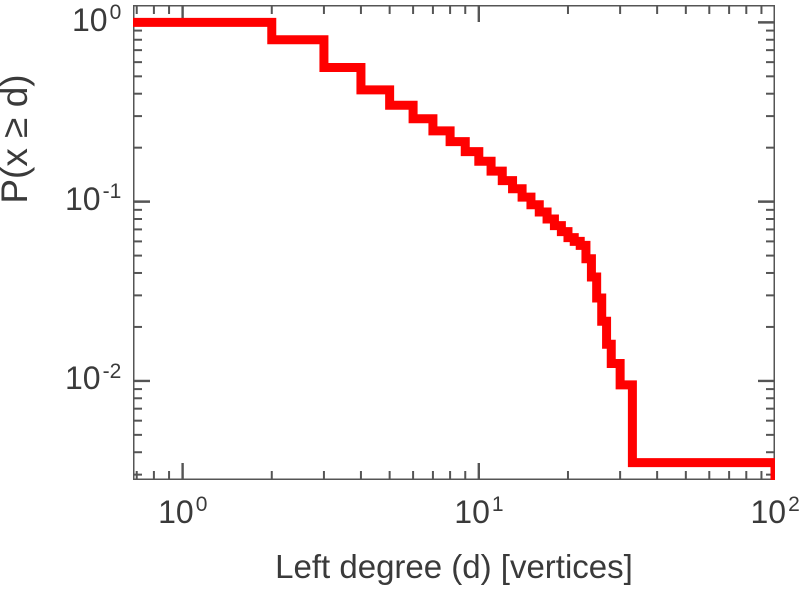 The height and width of the screenshot is (600, 802). Describe the element at coordinates (112, 192) in the screenshot. I see `y-tick-exponent-1: -1` at that location.